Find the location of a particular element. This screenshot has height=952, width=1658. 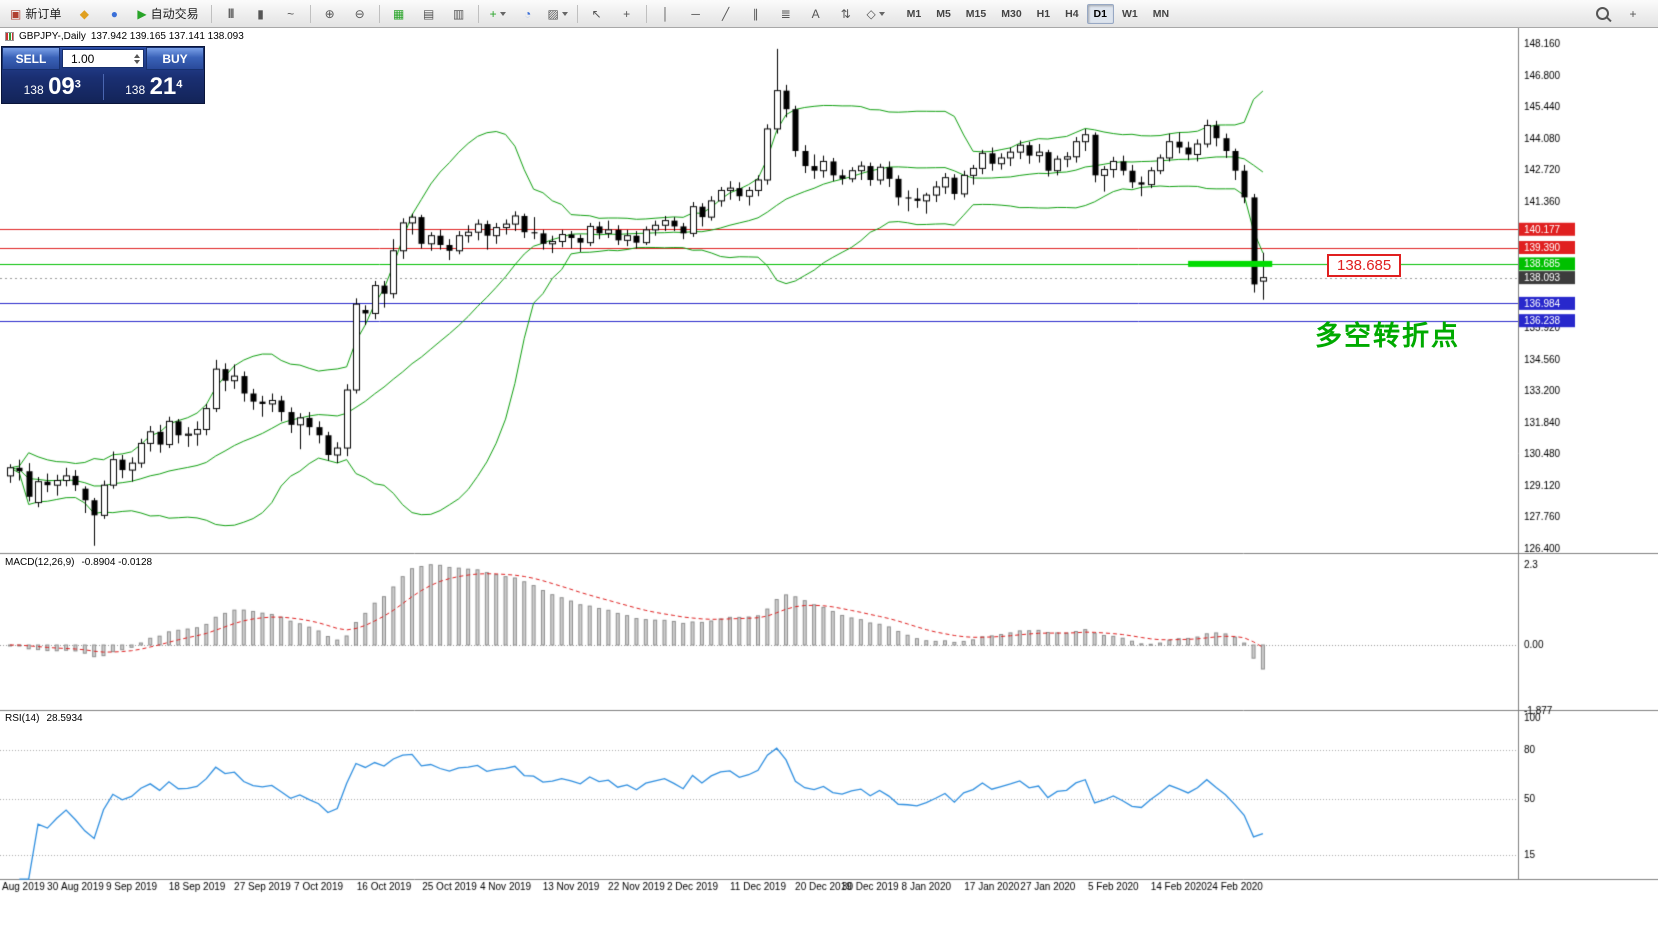

crosshair-pointer-icon: + is located at coordinates (1633, 13).